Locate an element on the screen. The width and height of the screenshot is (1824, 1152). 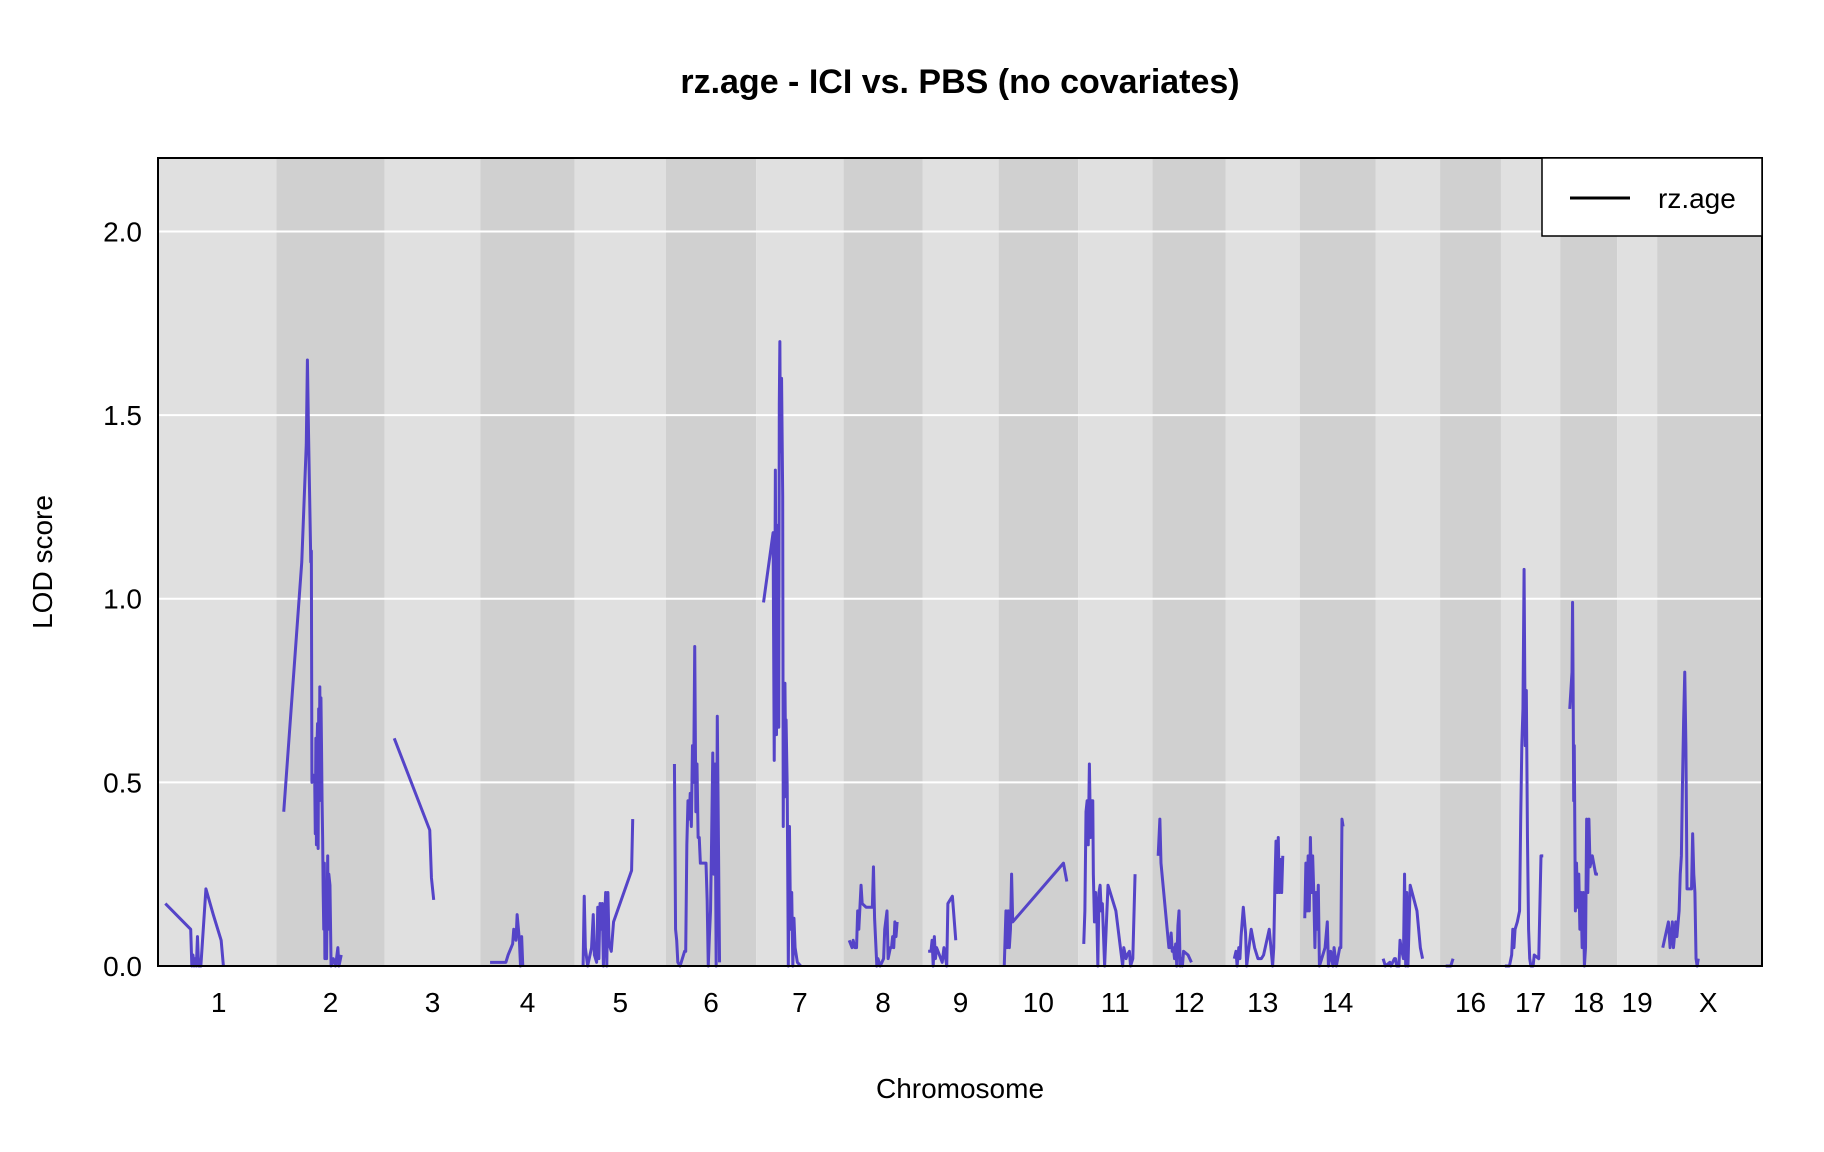
x-tick-label: 13 is located at coordinates (1262, 1002).